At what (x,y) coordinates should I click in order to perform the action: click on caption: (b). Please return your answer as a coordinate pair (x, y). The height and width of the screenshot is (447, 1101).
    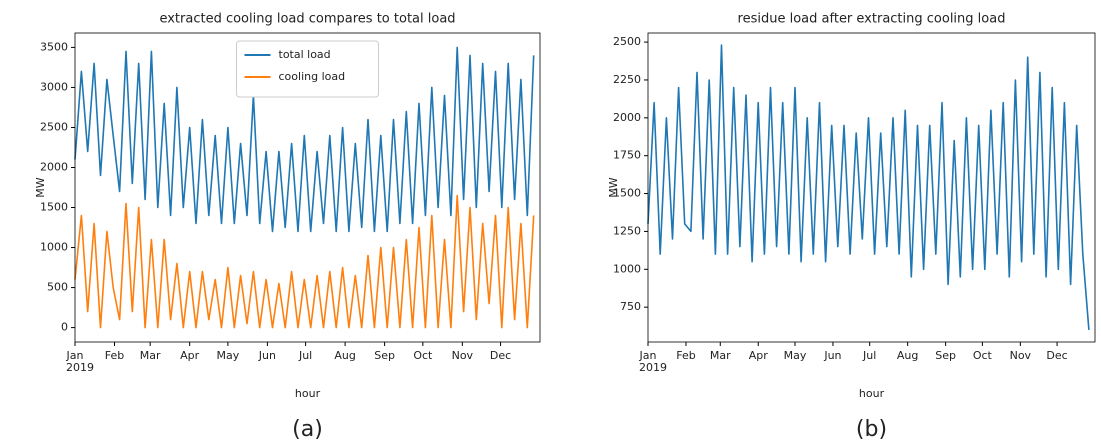
    Looking at the image, I should click on (871, 429).